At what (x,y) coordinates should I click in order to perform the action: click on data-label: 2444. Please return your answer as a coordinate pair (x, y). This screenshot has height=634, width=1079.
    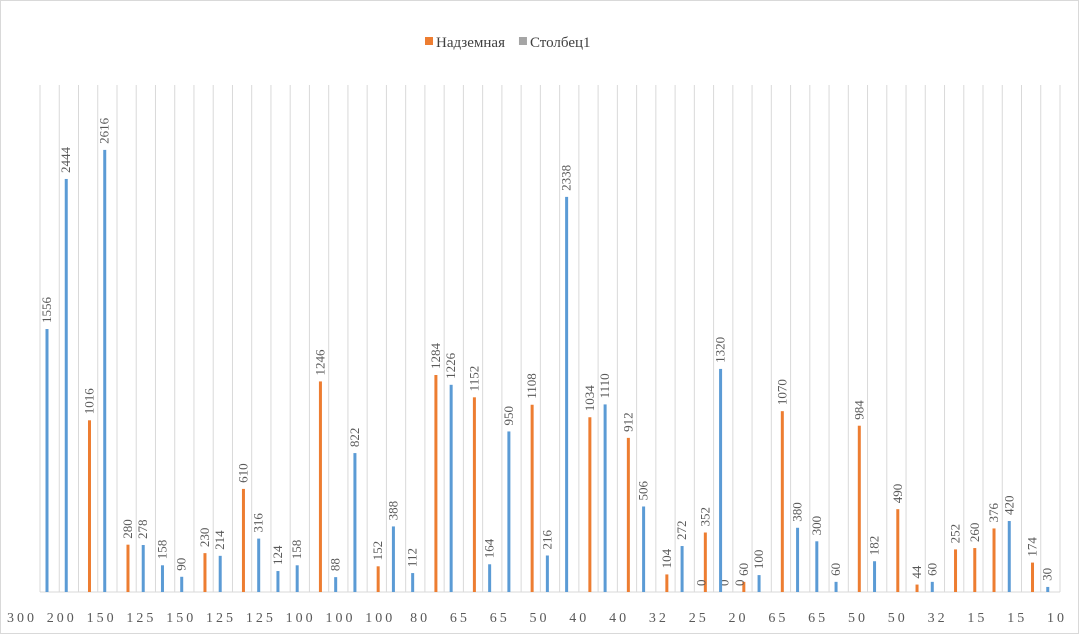
    Looking at the image, I should click on (65, 159).